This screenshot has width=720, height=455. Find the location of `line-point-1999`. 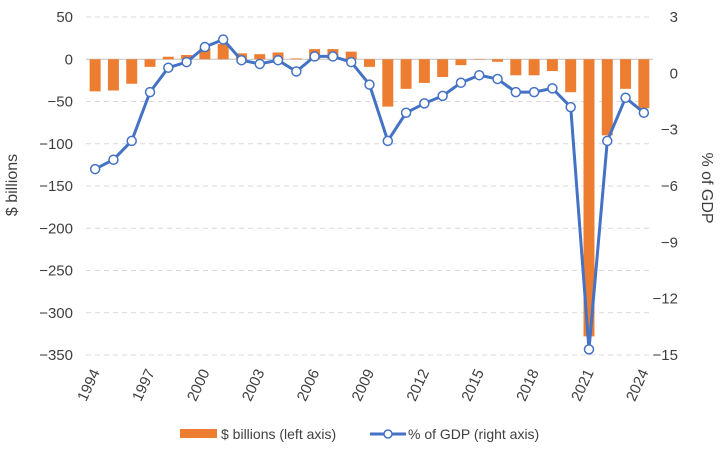

line-point-1999 is located at coordinates (186, 62).